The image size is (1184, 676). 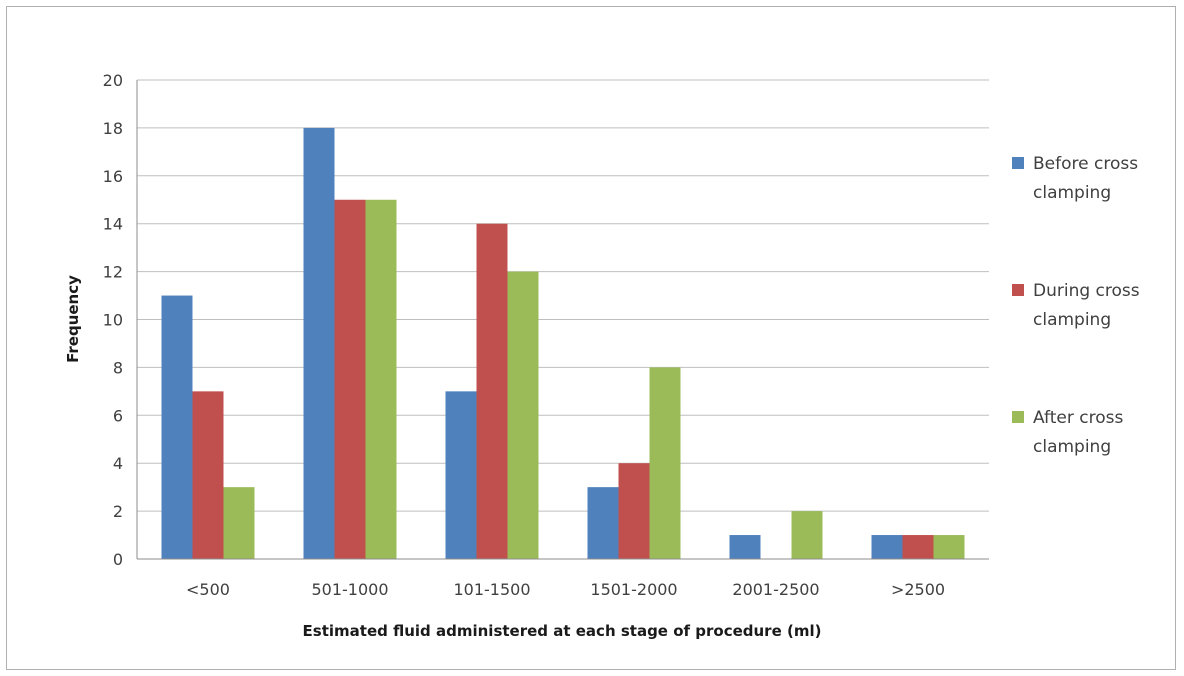 I want to click on y-tick-label: 4, so click(x=118, y=463).